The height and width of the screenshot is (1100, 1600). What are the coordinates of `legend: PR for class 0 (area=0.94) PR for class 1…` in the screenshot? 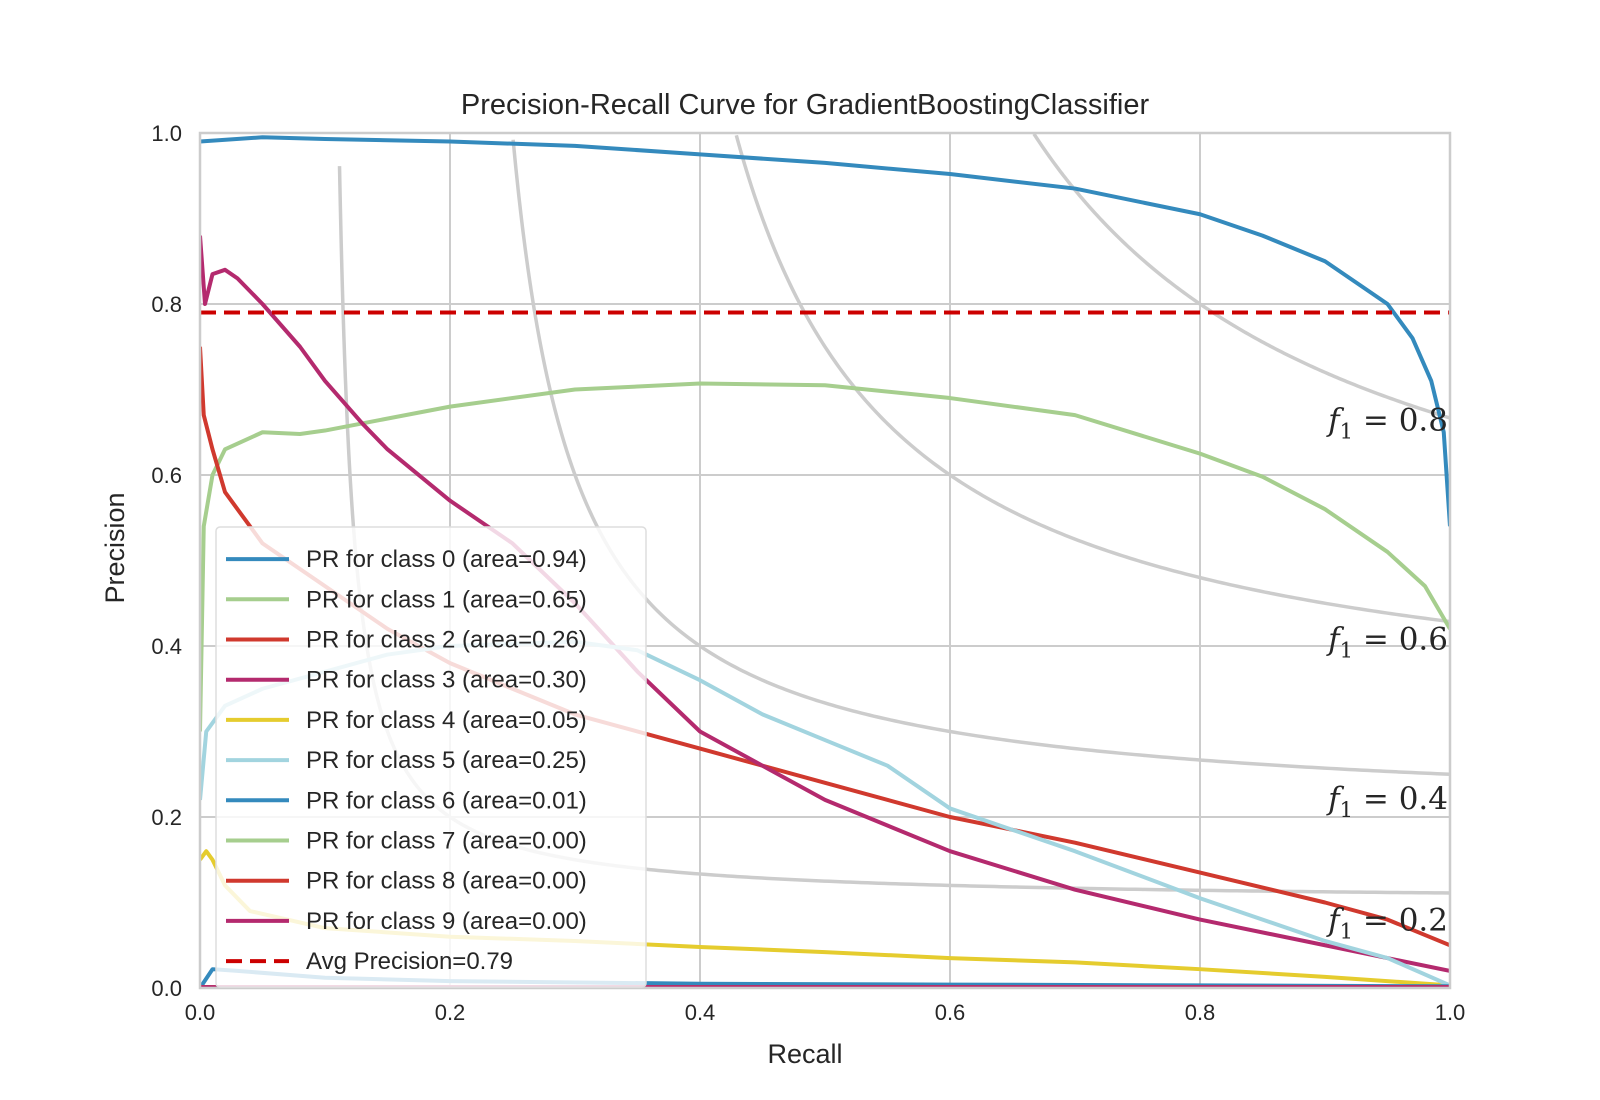 It's located at (431, 757).